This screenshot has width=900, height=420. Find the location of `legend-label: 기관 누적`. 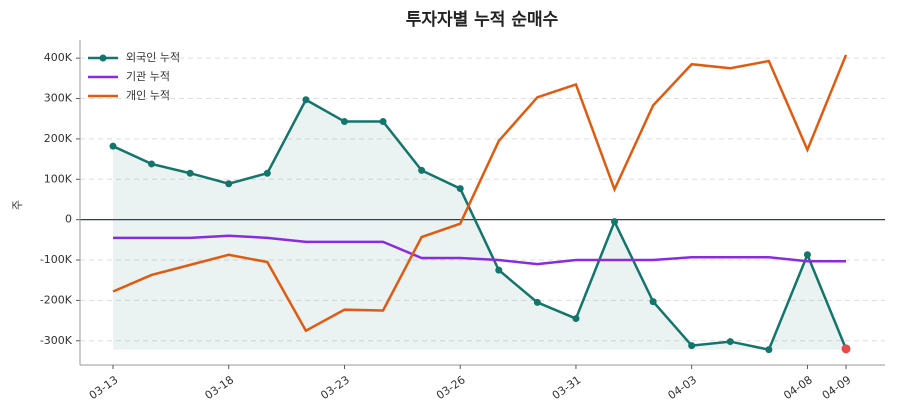

legend-label: 기관 누적 is located at coordinates (148, 76).